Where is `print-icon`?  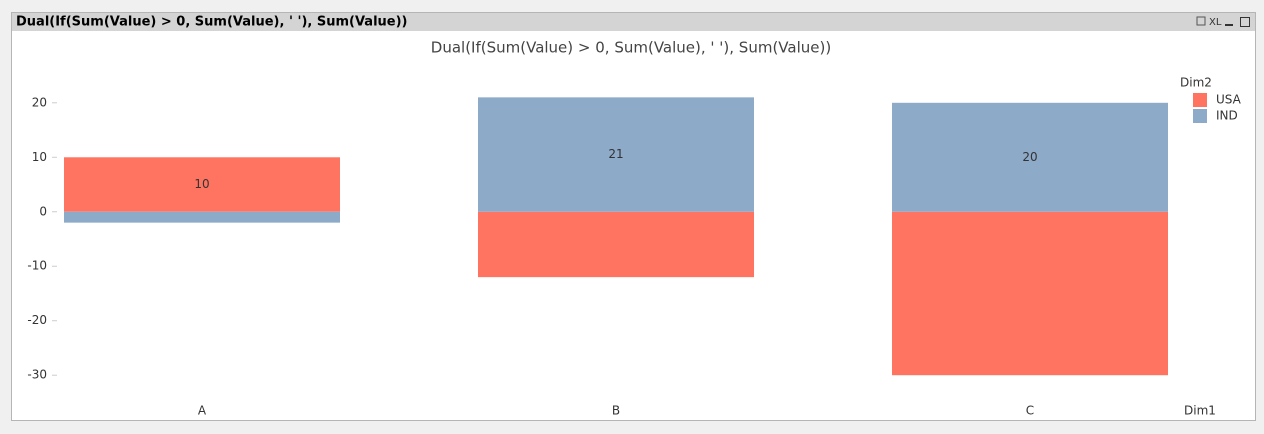 print-icon is located at coordinates (1201, 21).